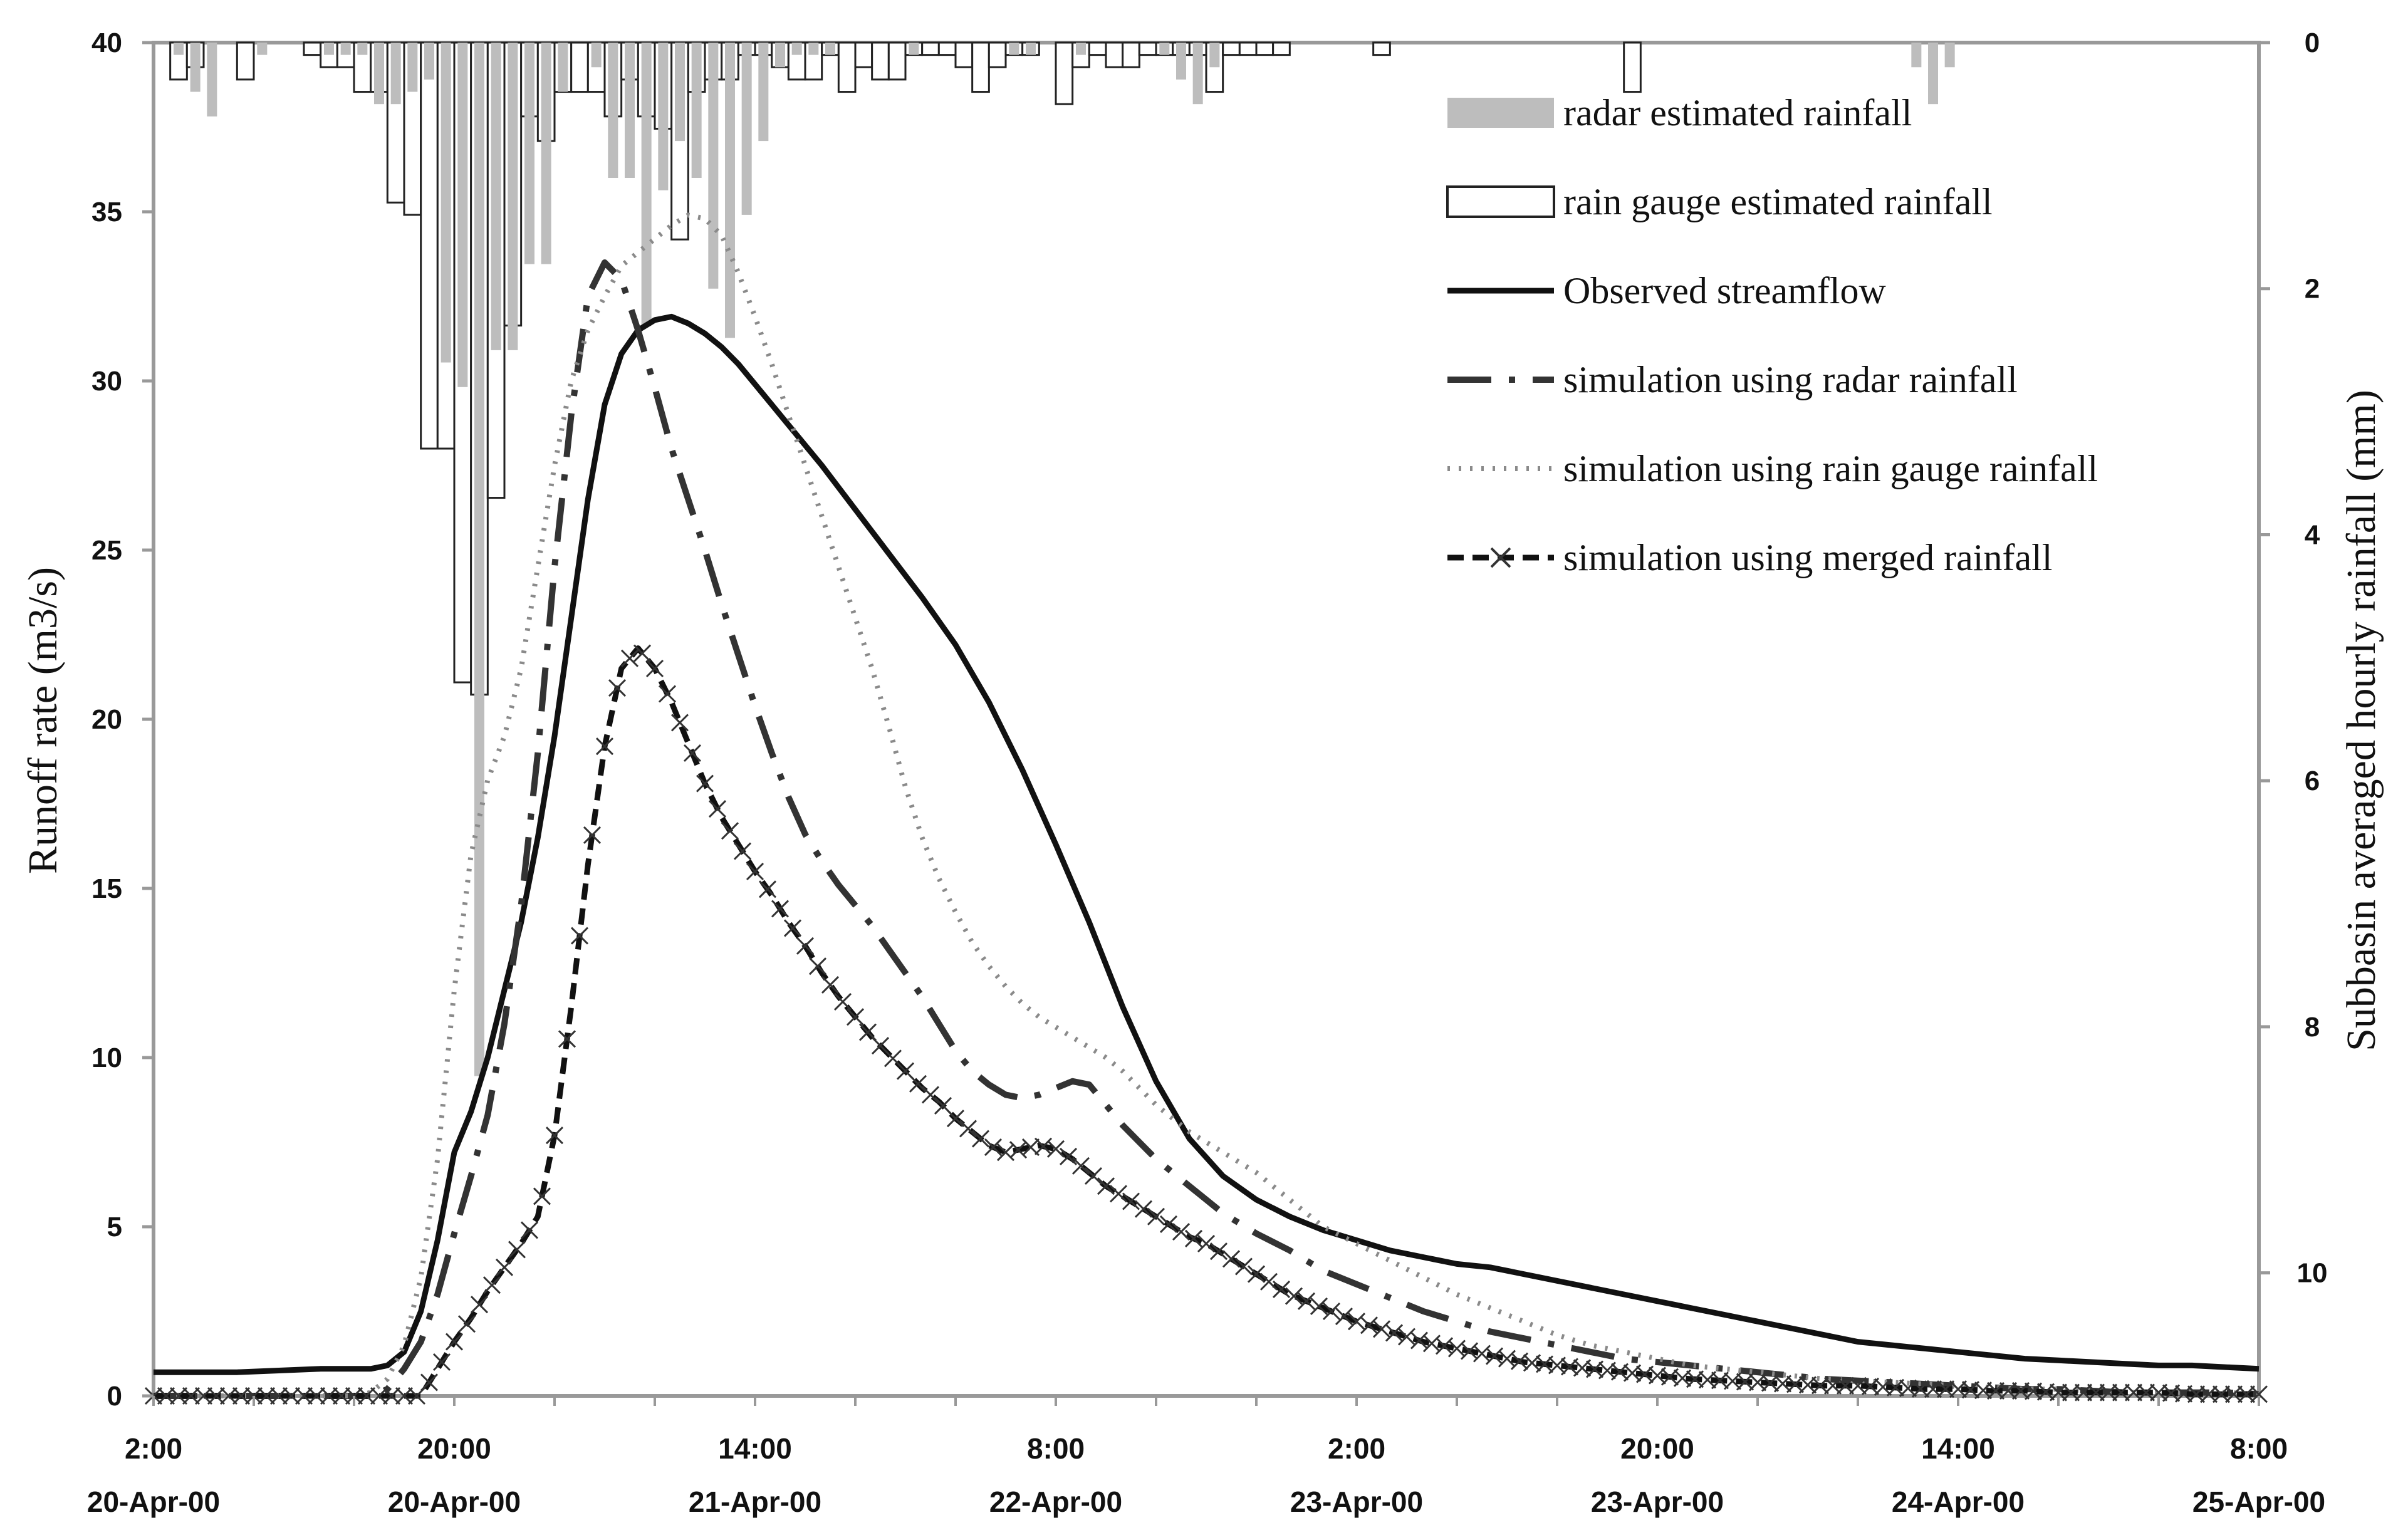 This screenshot has height=1540, width=2403. Describe the element at coordinates (2259, 1501) in the screenshot. I see `x-tick-date: 25-Apr-00` at that location.